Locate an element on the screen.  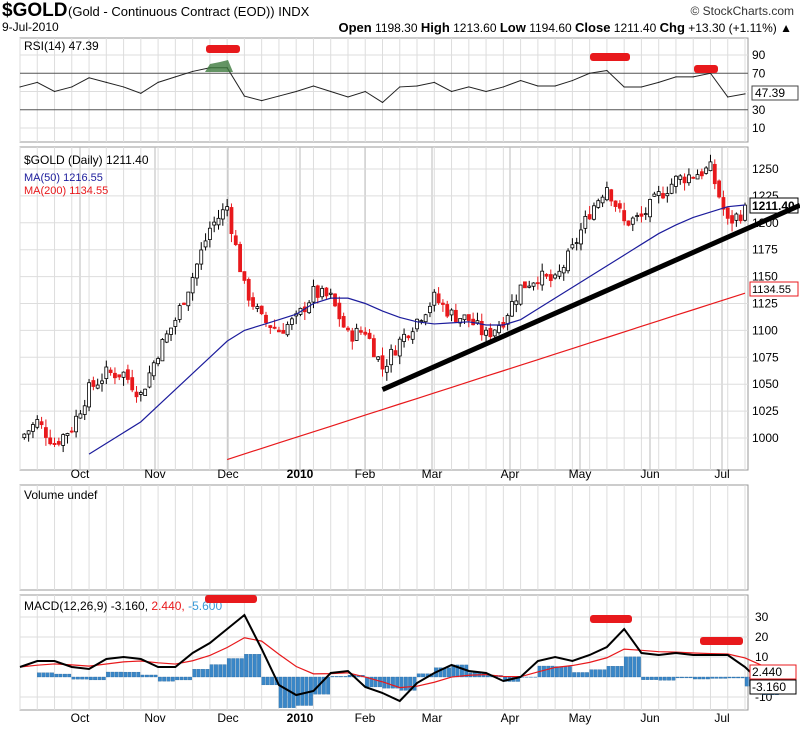
price-y-tick: 1075 is located at coordinates (765, 357).